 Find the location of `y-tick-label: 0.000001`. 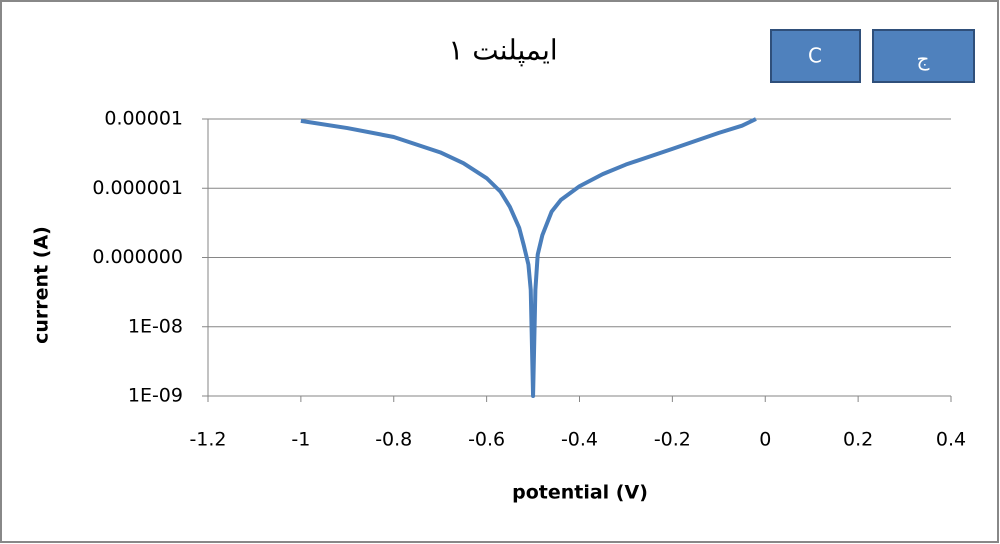

y-tick-label: 0.000001 is located at coordinates (137, 188).